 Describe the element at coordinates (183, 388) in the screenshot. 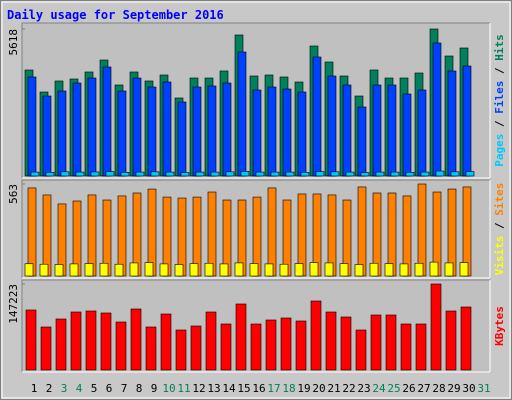

I see `x-tick-label: 11` at that location.